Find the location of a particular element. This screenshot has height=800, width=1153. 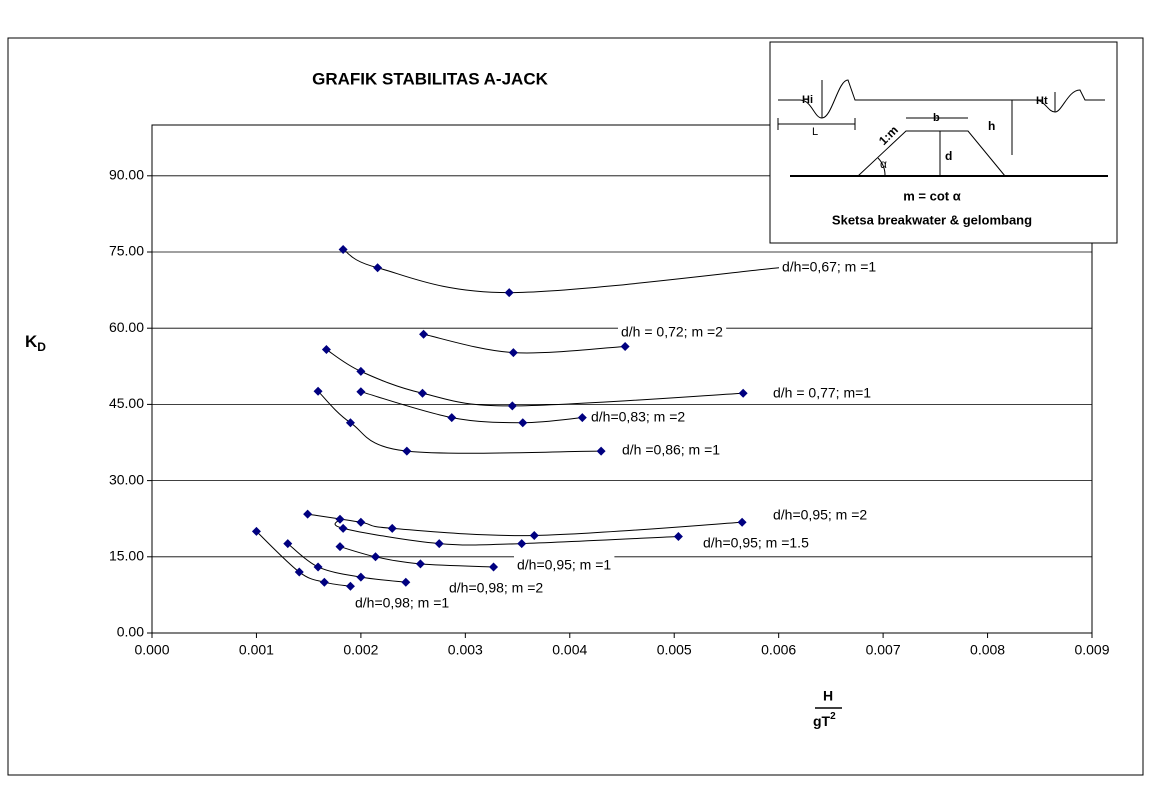

wave-line is located at coordinates (941, 99).